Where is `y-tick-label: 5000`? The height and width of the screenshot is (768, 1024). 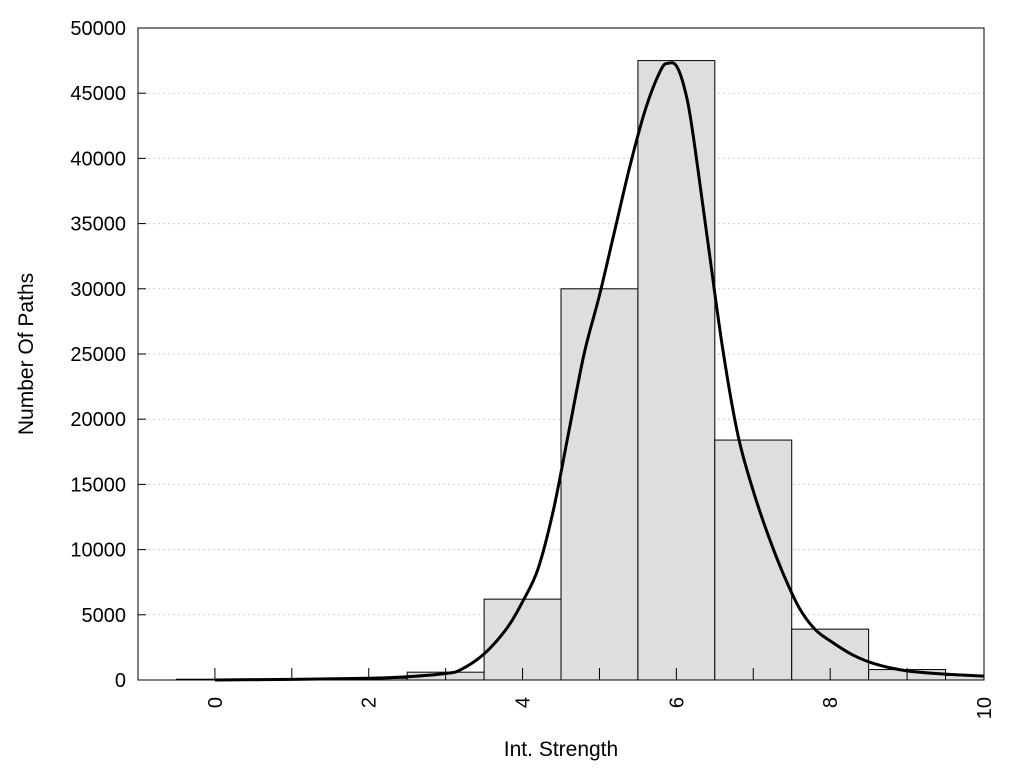 y-tick-label: 5000 is located at coordinates (104, 616).